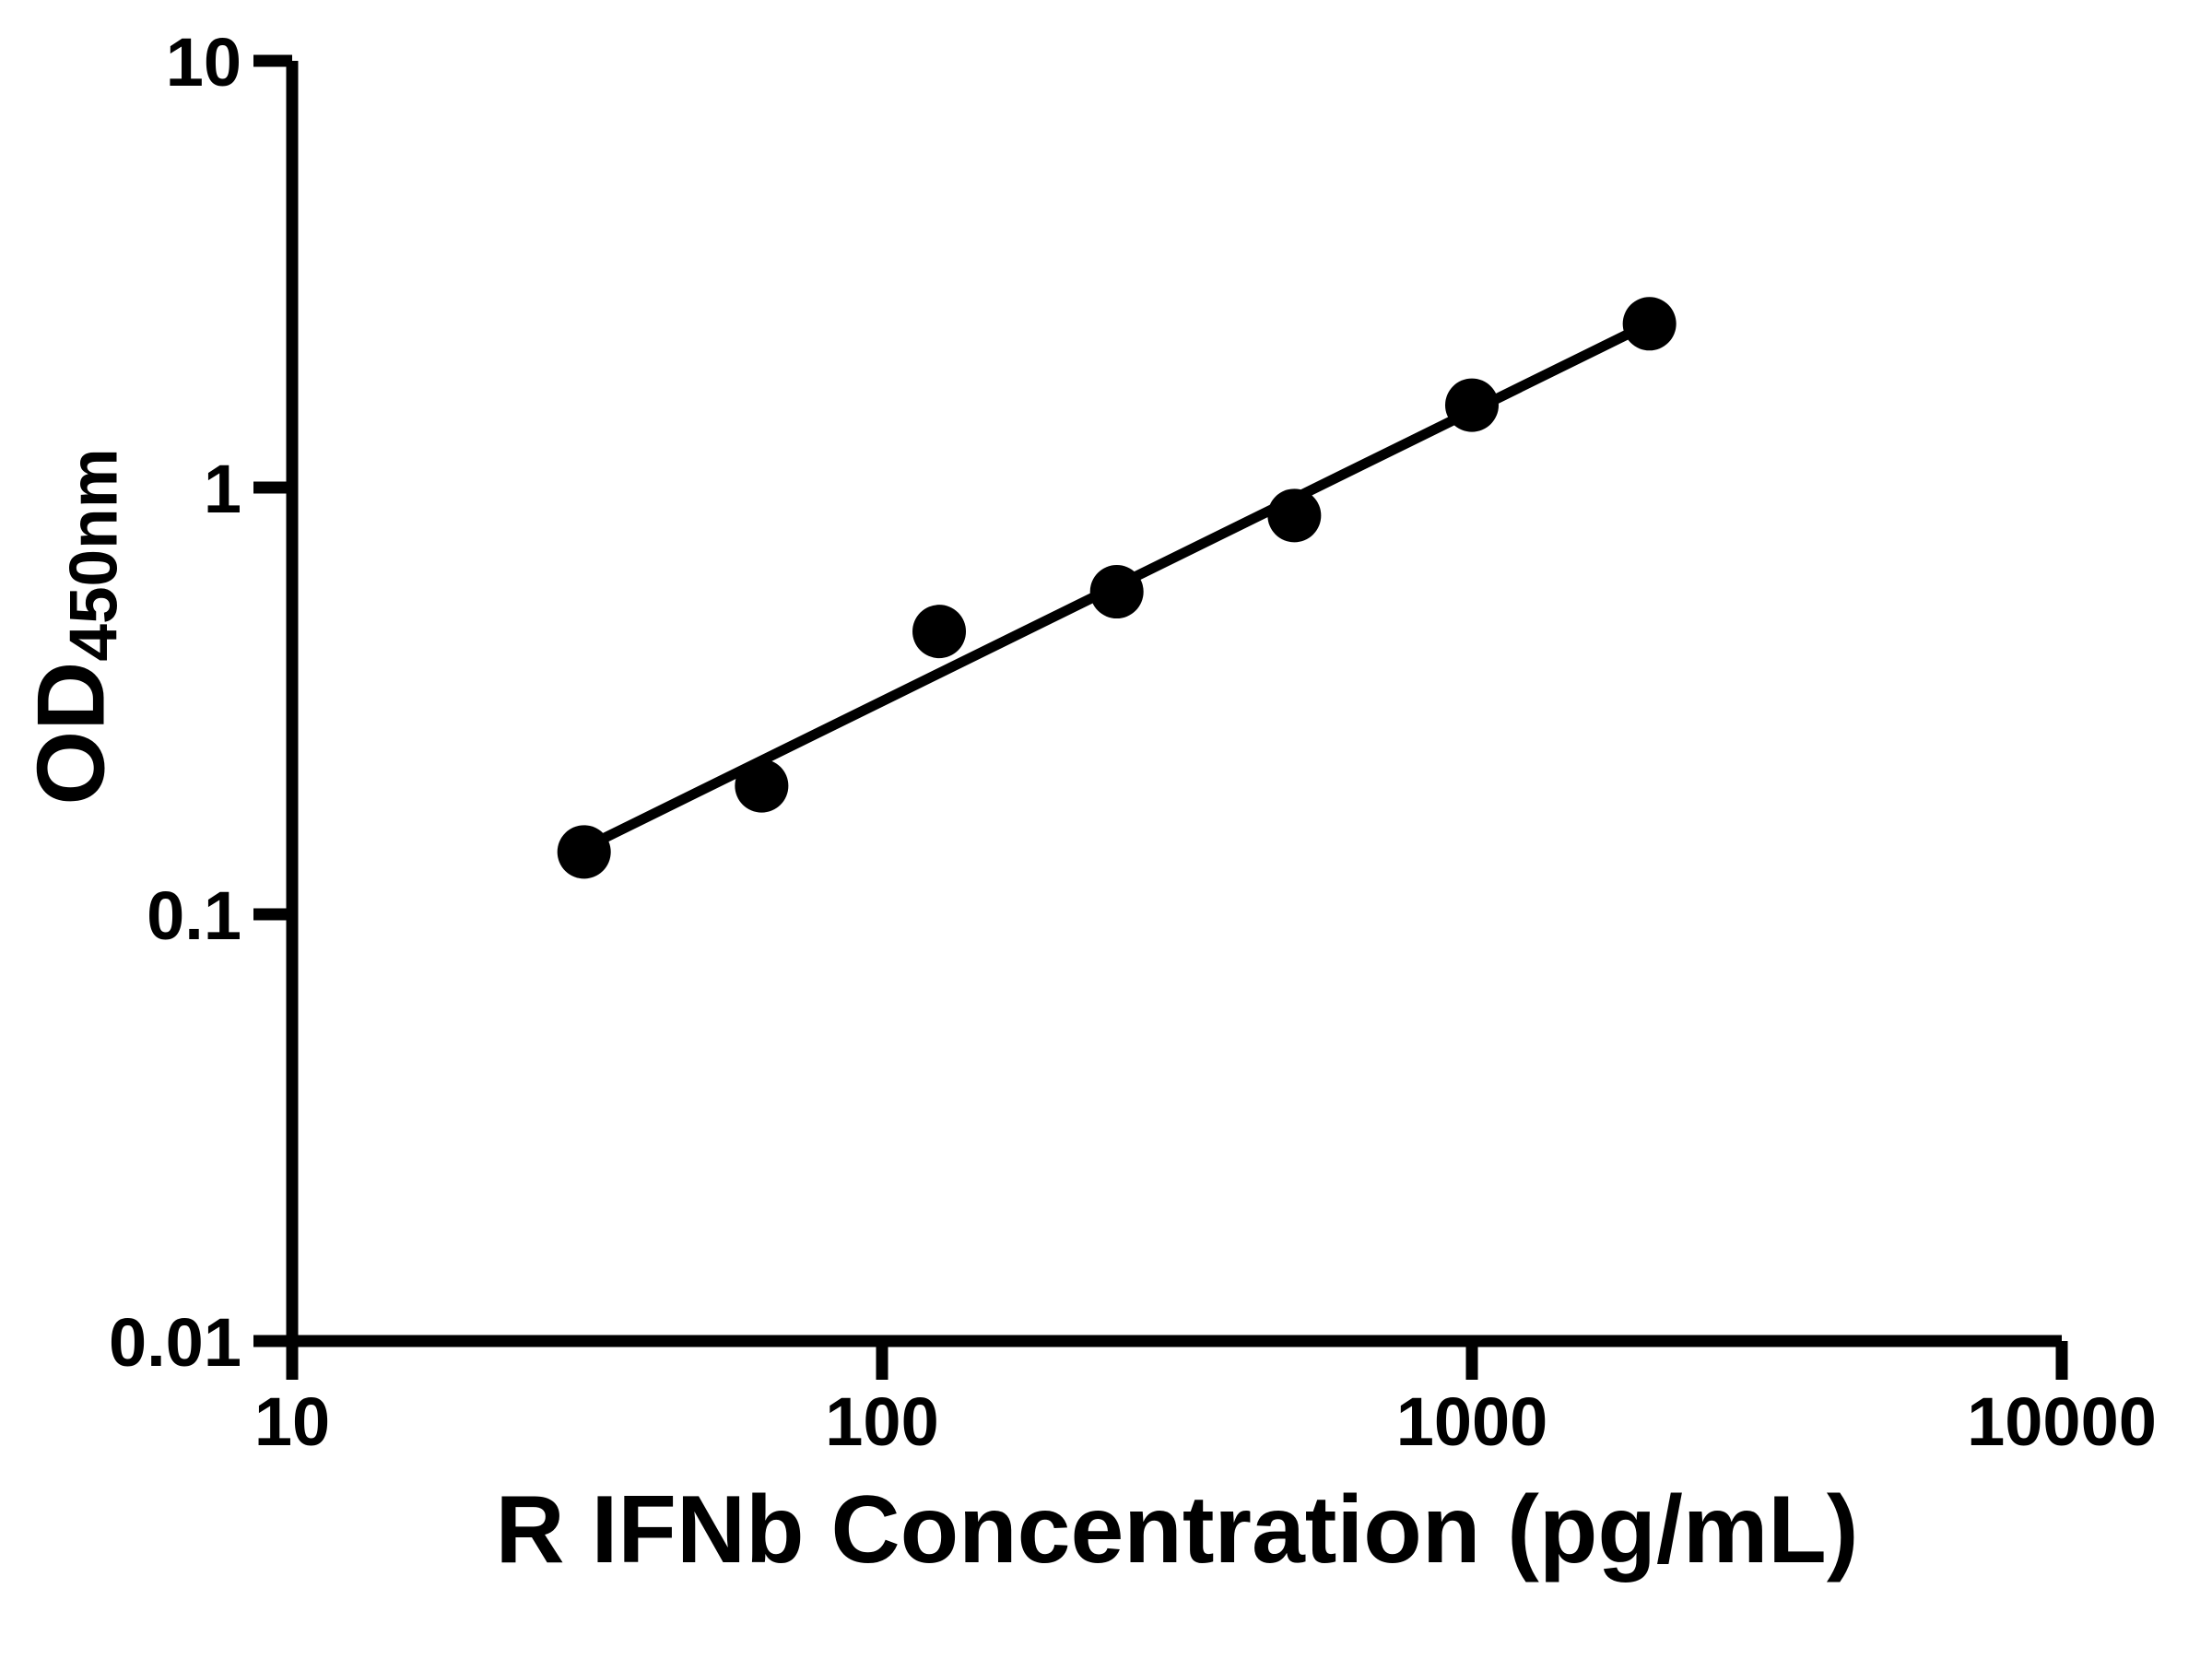 The image size is (2212, 1659). I want to click on y-tick-label: 0.01, so click(175, 1342).